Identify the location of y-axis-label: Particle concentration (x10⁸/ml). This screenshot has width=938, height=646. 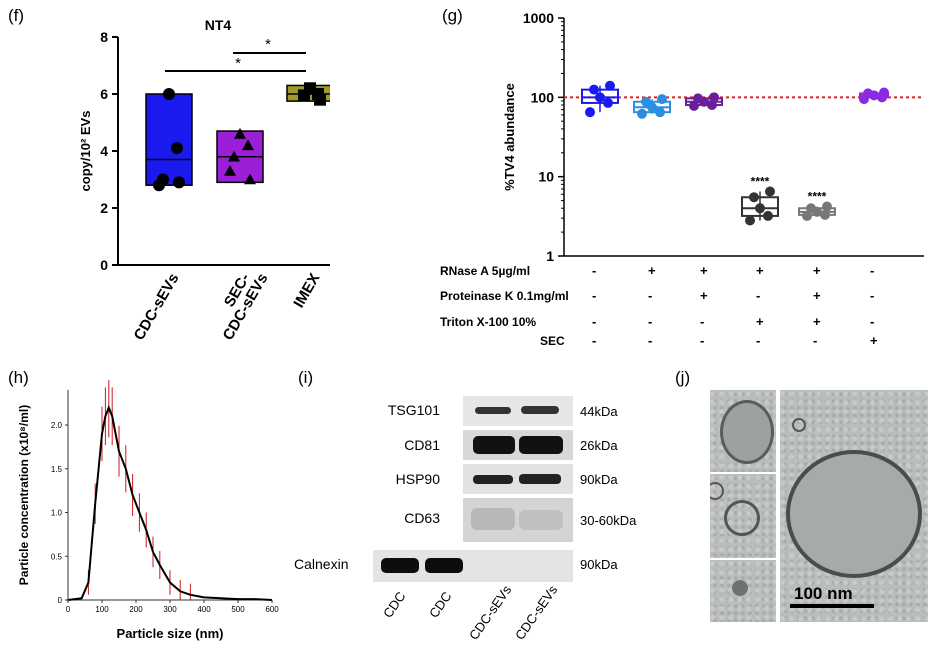
(24, 495).